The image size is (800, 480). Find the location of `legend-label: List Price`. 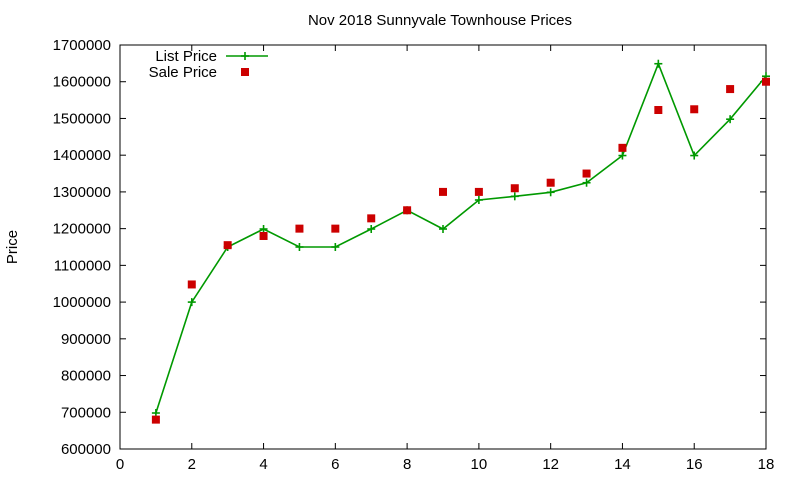

legend-label: List Price is located at coordinates (186, 56).